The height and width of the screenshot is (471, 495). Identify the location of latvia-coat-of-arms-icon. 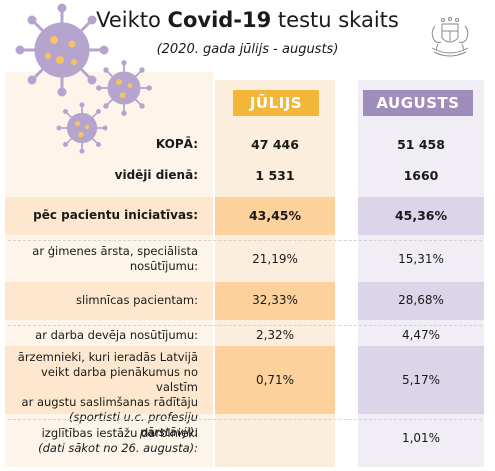
(450, 37).